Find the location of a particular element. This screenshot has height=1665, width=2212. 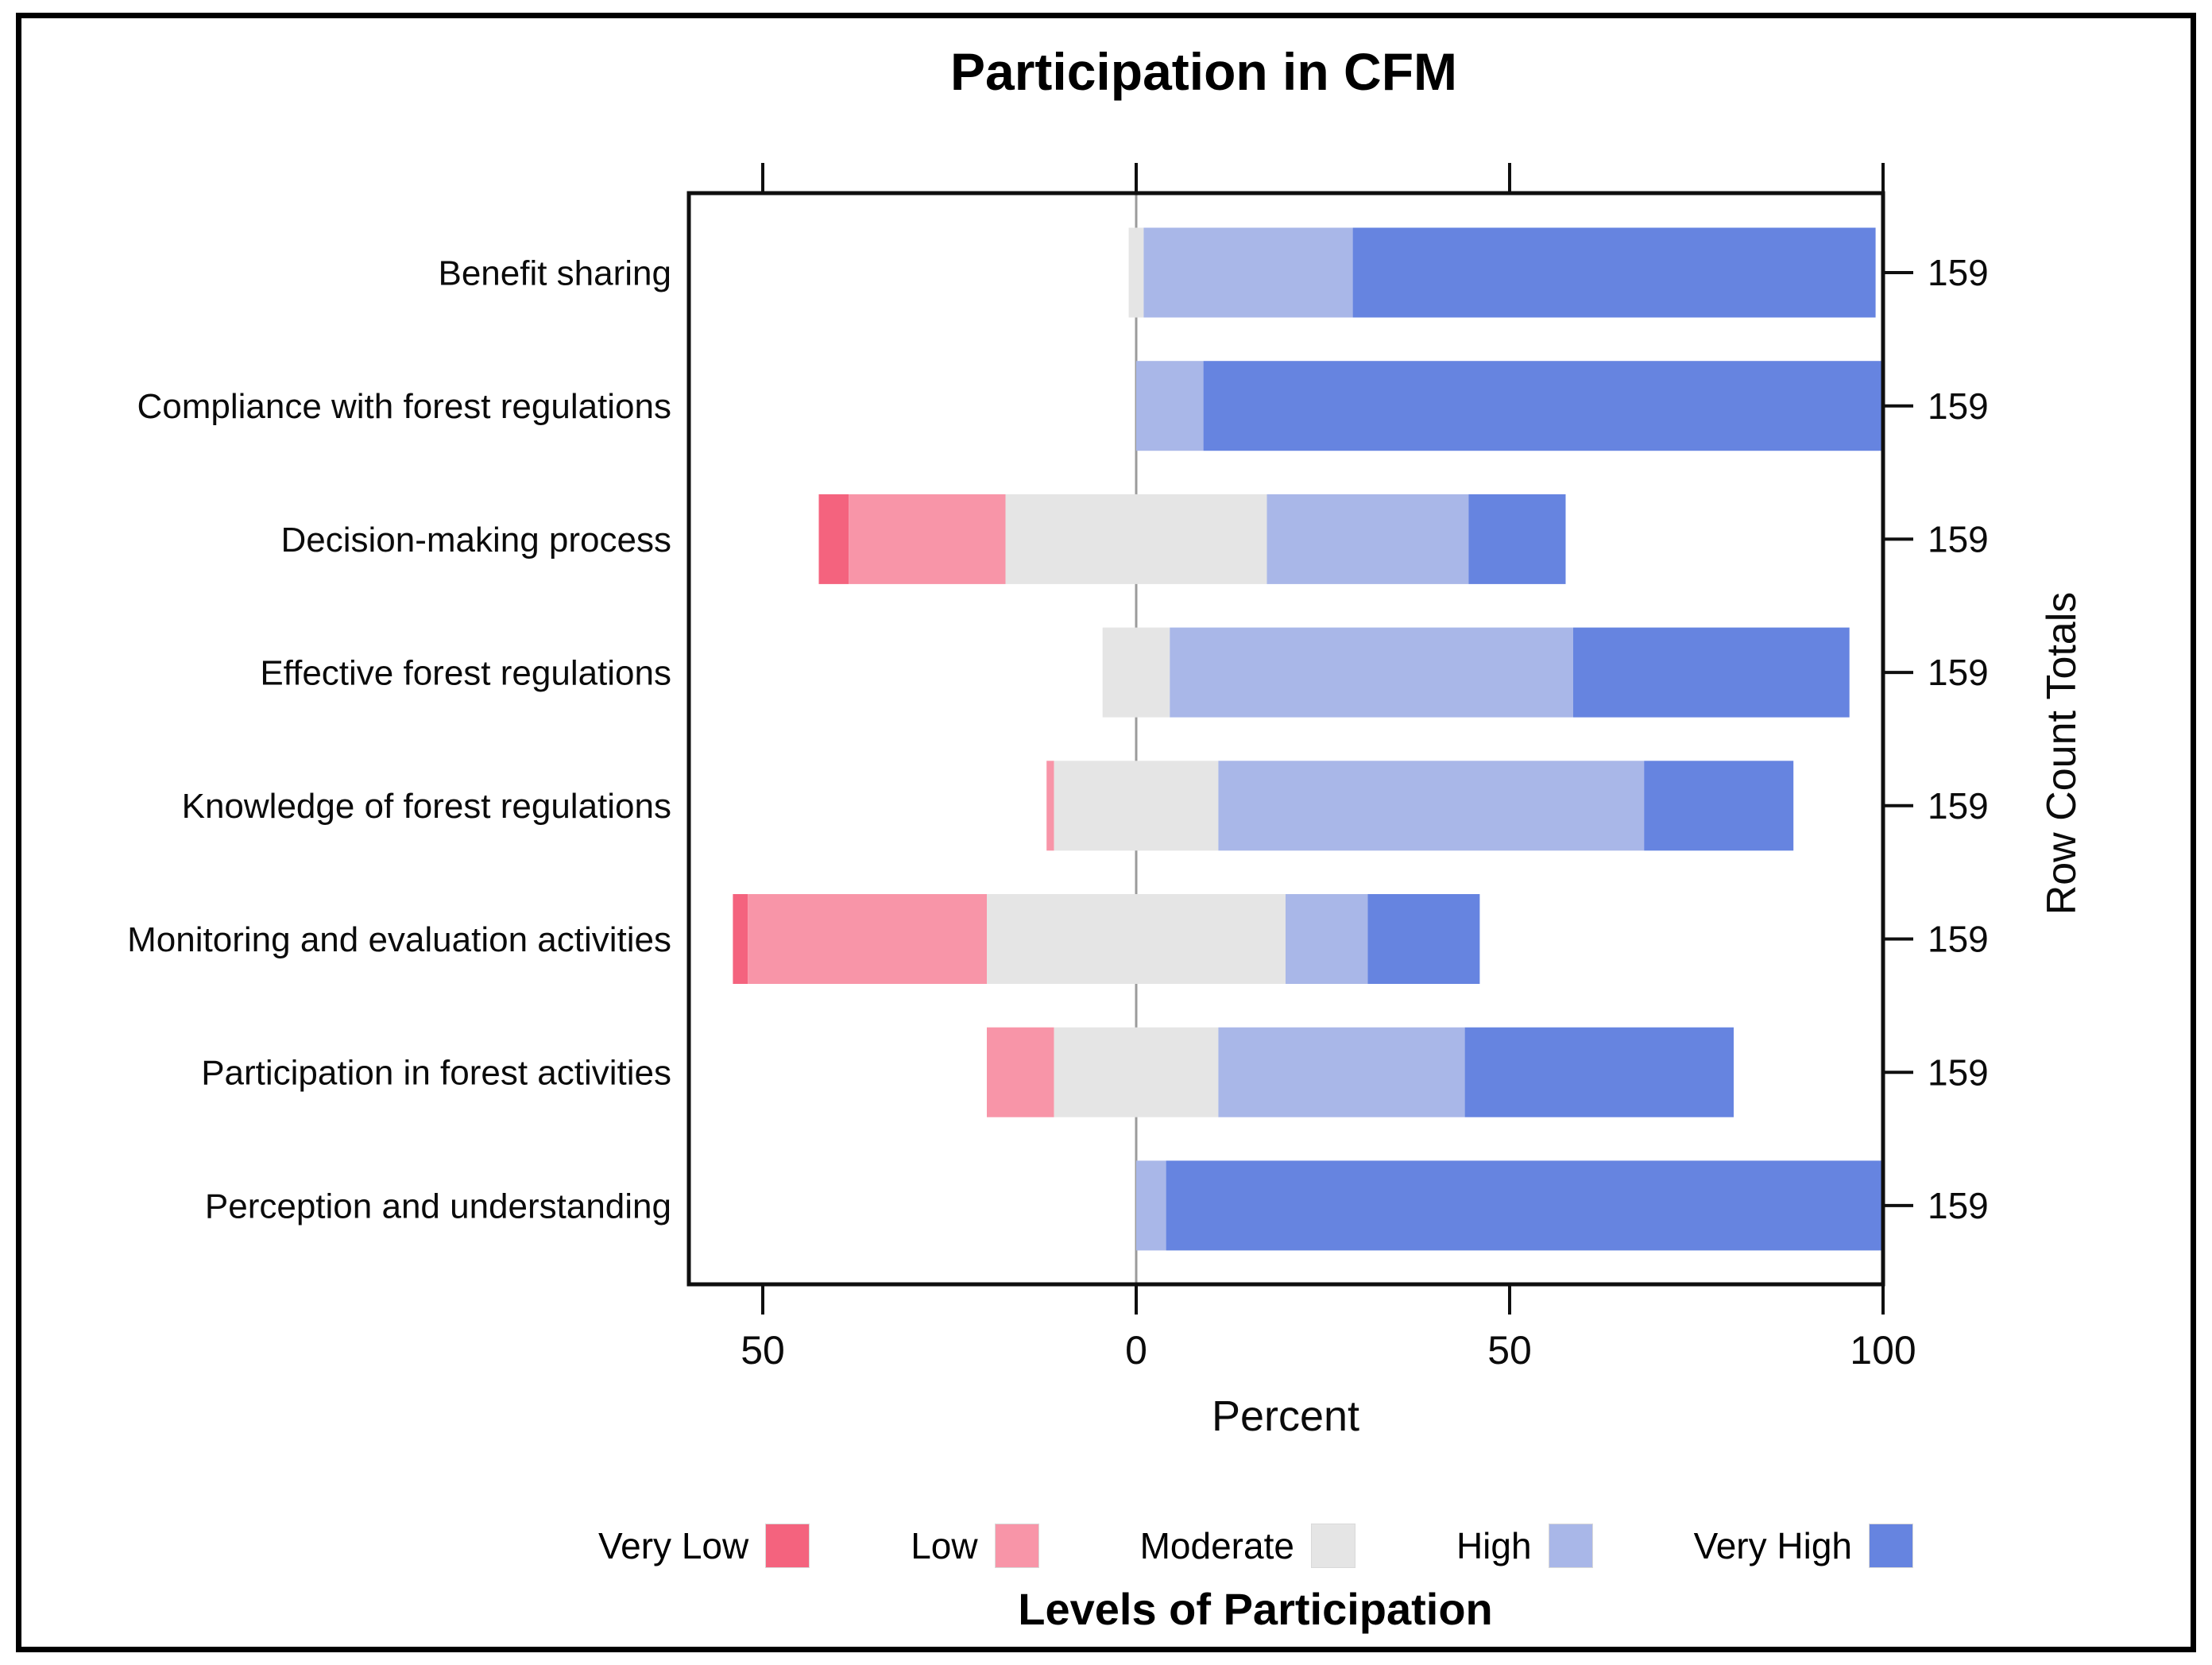

category-label: Compliance with forest regulations is located at coordinates (404, 406).